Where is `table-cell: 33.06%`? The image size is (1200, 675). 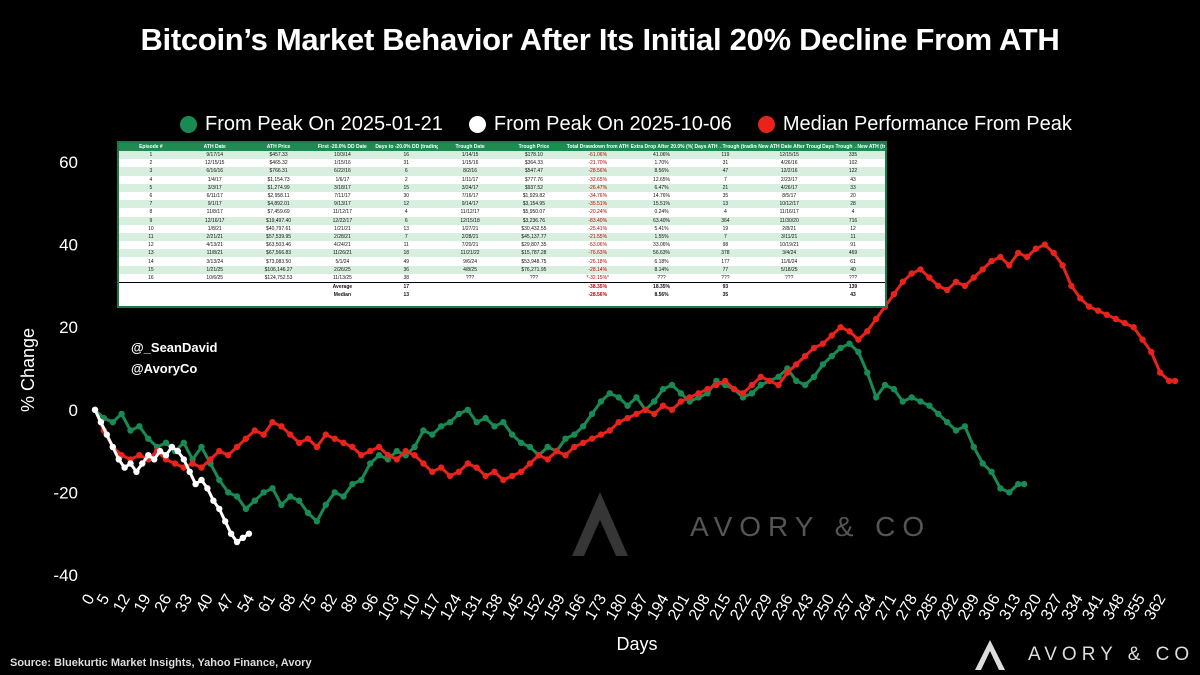 table-cell: 33.06% is located at coordinates (661, 245).